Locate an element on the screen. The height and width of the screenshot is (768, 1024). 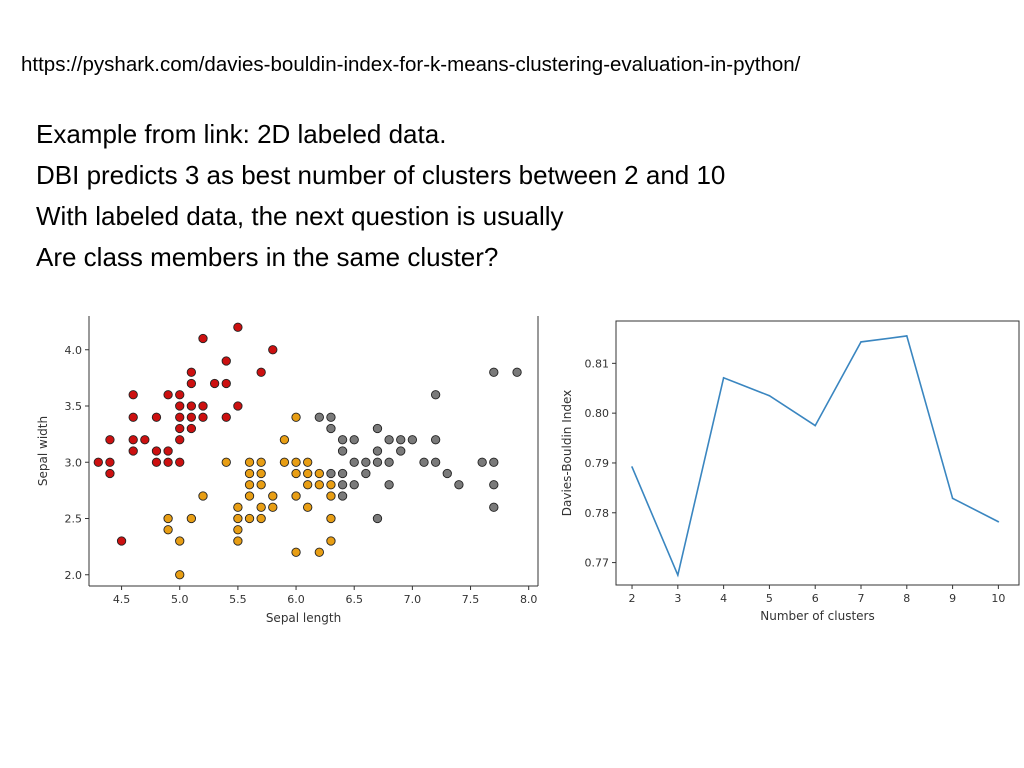
line-x-tick-label: 7 is located at coordinates (861, 598).